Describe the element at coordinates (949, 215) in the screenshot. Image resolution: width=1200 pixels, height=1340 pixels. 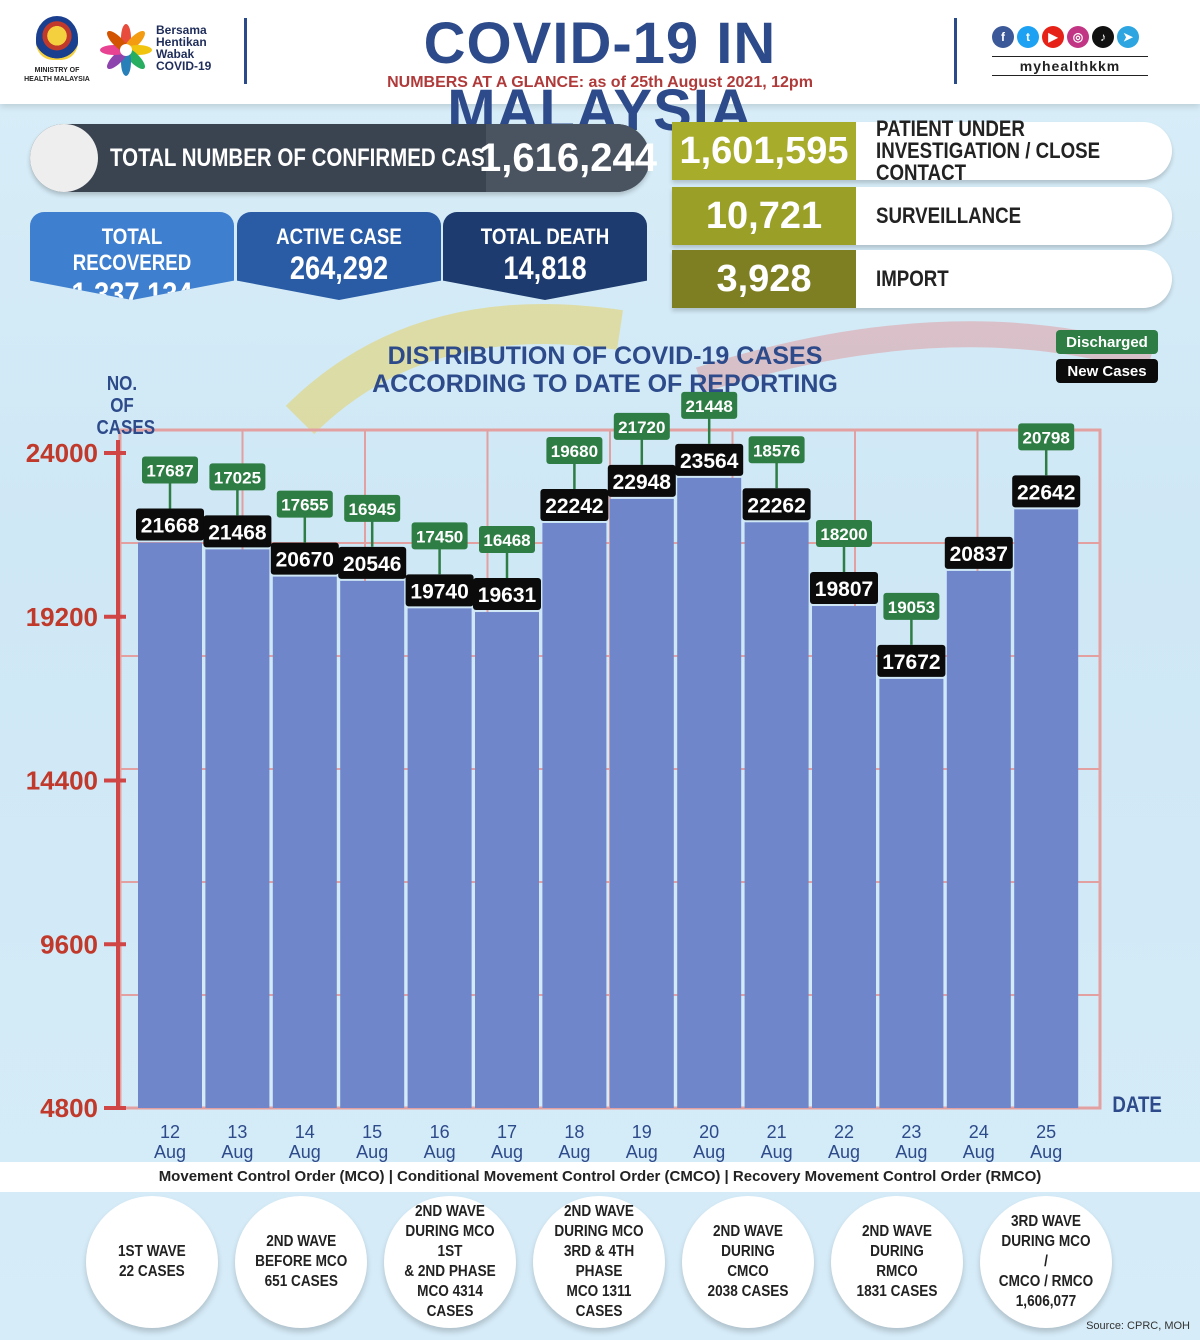
I see `surveillance-label: SURVEILLANCE` at that location.